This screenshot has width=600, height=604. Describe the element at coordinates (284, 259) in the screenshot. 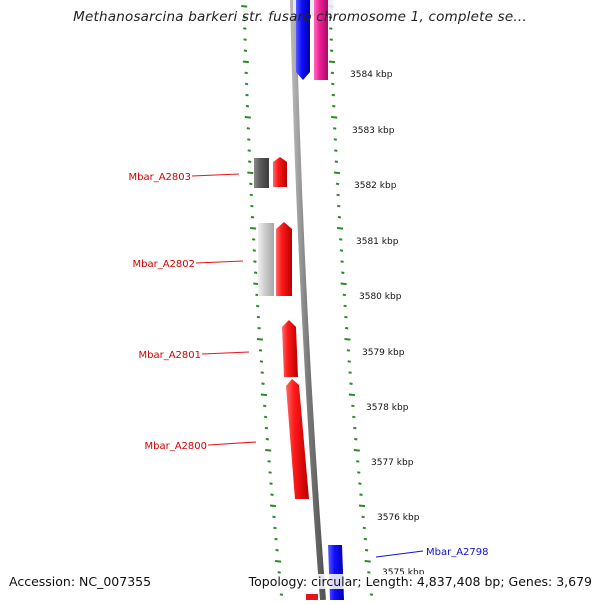

I see `gene-arrow-mbar-a2802` at that location.